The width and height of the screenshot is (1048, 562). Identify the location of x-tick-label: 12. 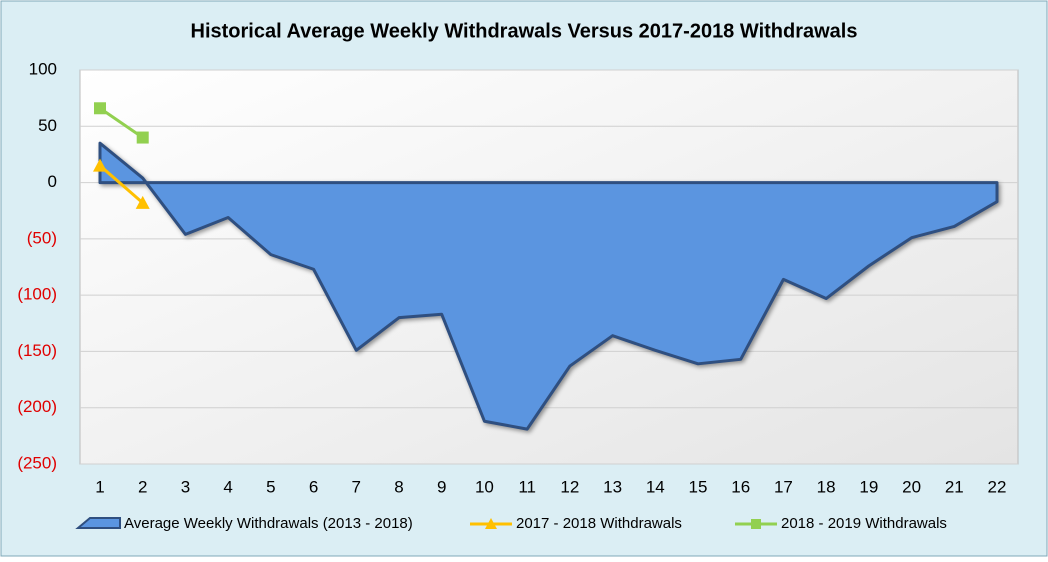
(569, 486).